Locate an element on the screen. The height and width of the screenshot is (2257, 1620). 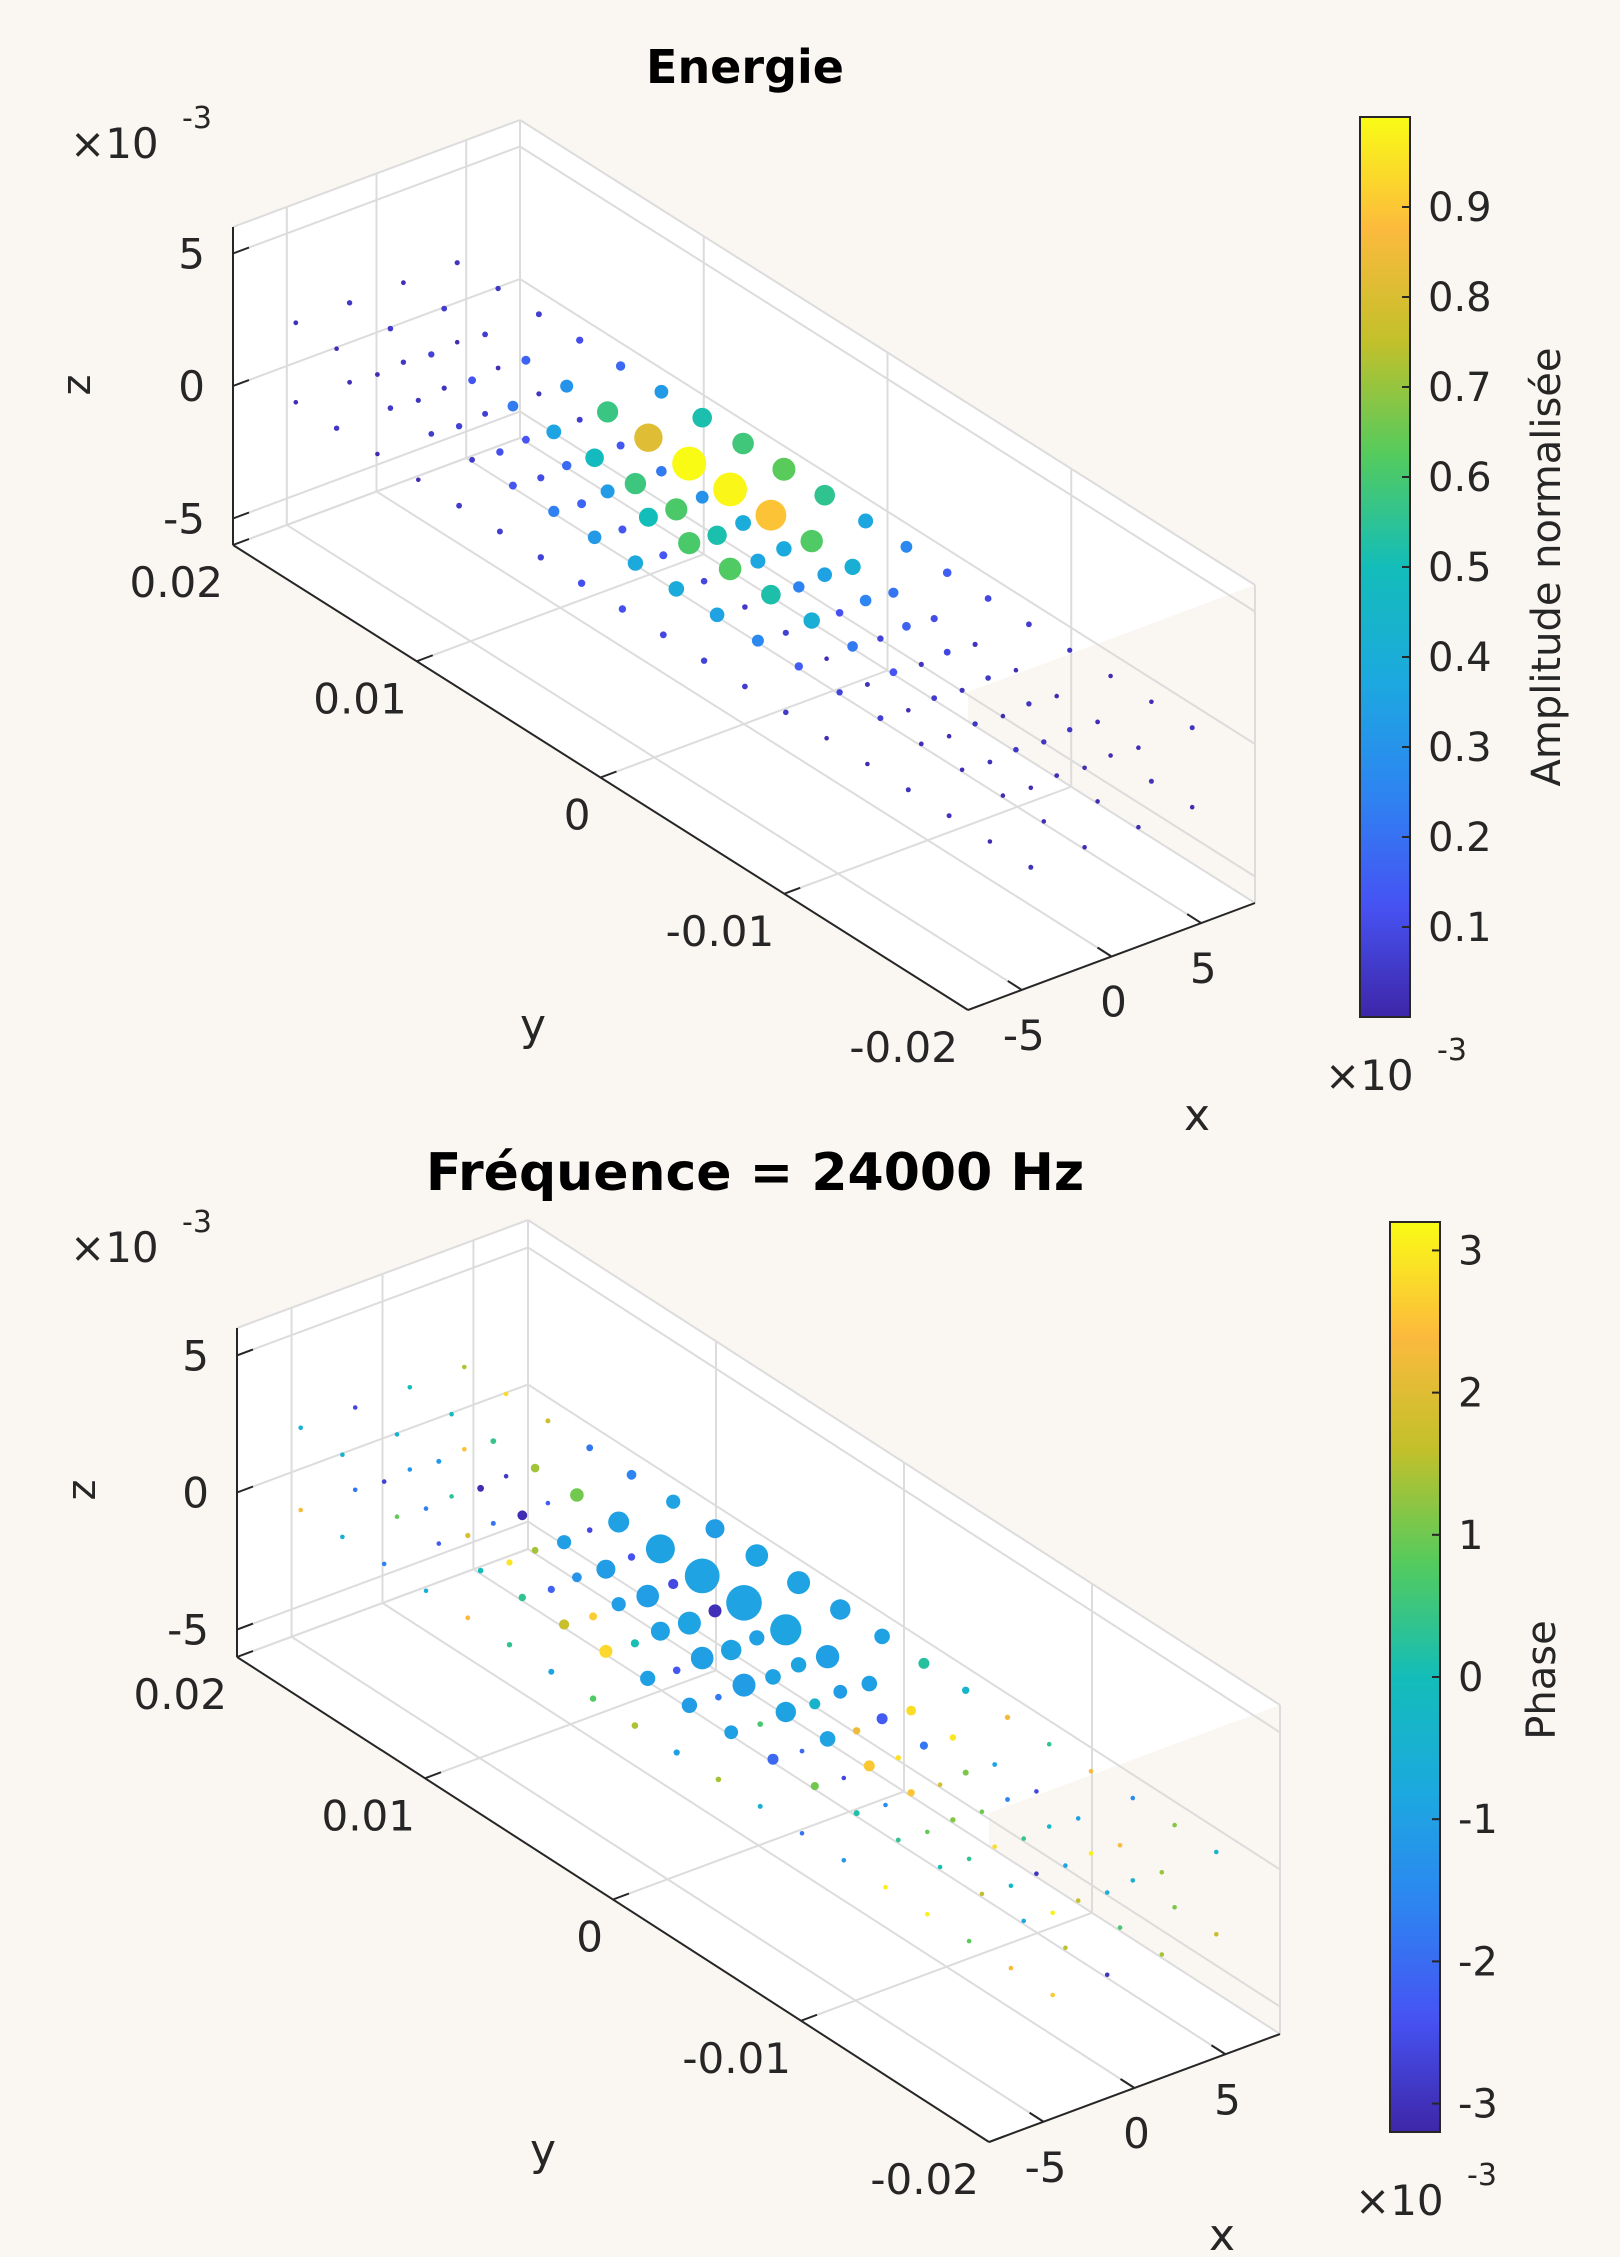
colorbar-tick-label: 2 is located at coordinates (1470, 1394).